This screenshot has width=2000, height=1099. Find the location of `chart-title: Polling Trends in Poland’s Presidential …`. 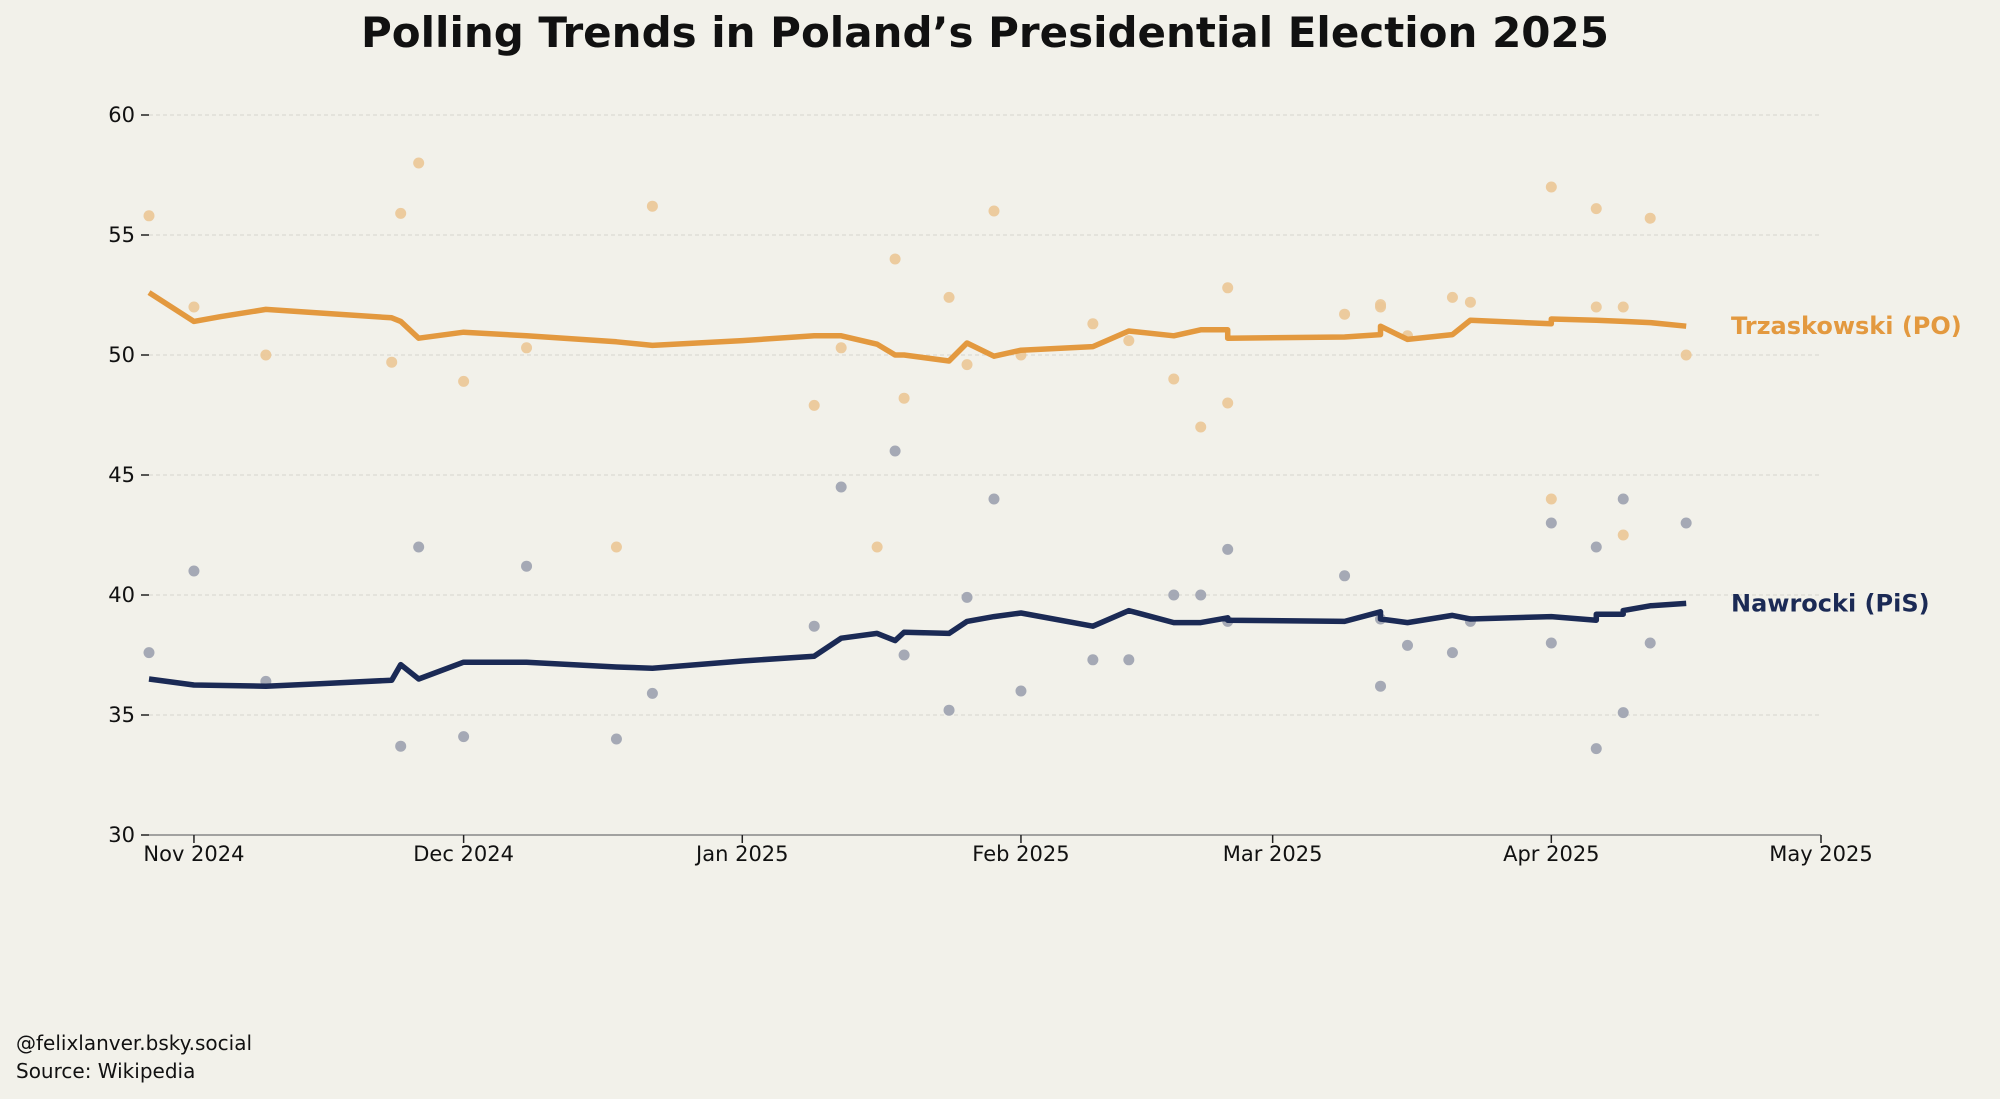

chart-title: Polling Trends in Poland’s Presidential … is located at coordinates (985, 32).